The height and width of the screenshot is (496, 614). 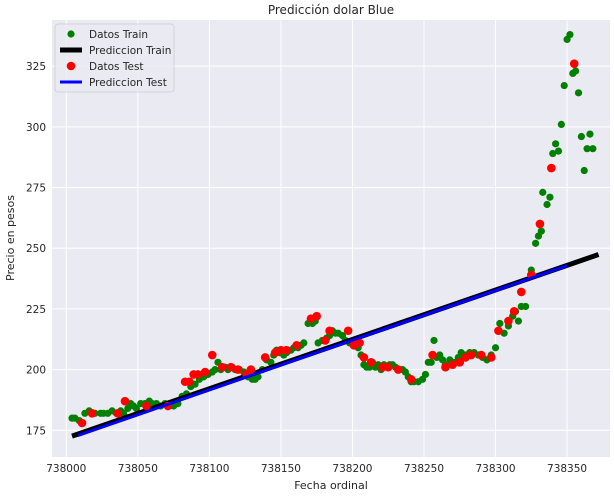 What do you see at coordinates (36, 431) in the screenshot?
I see `y-tick-label: 175` at bounding box center [36, 431].